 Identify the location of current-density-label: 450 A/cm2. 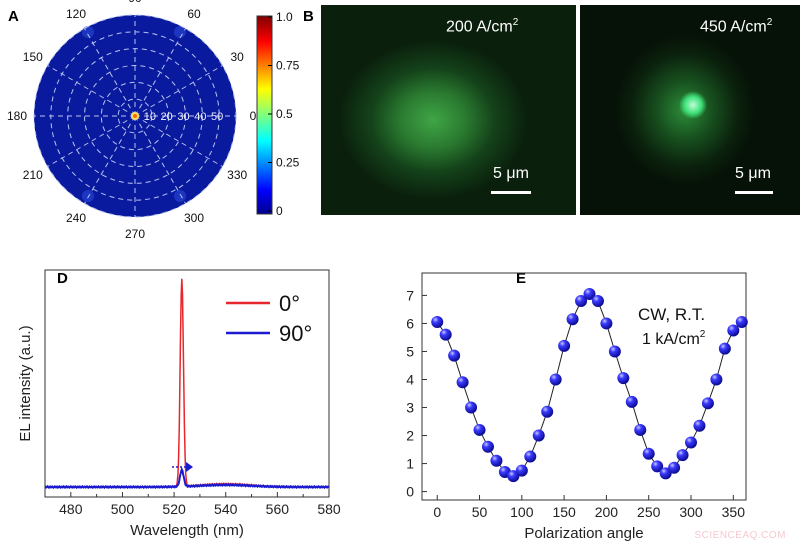
(736, 26).